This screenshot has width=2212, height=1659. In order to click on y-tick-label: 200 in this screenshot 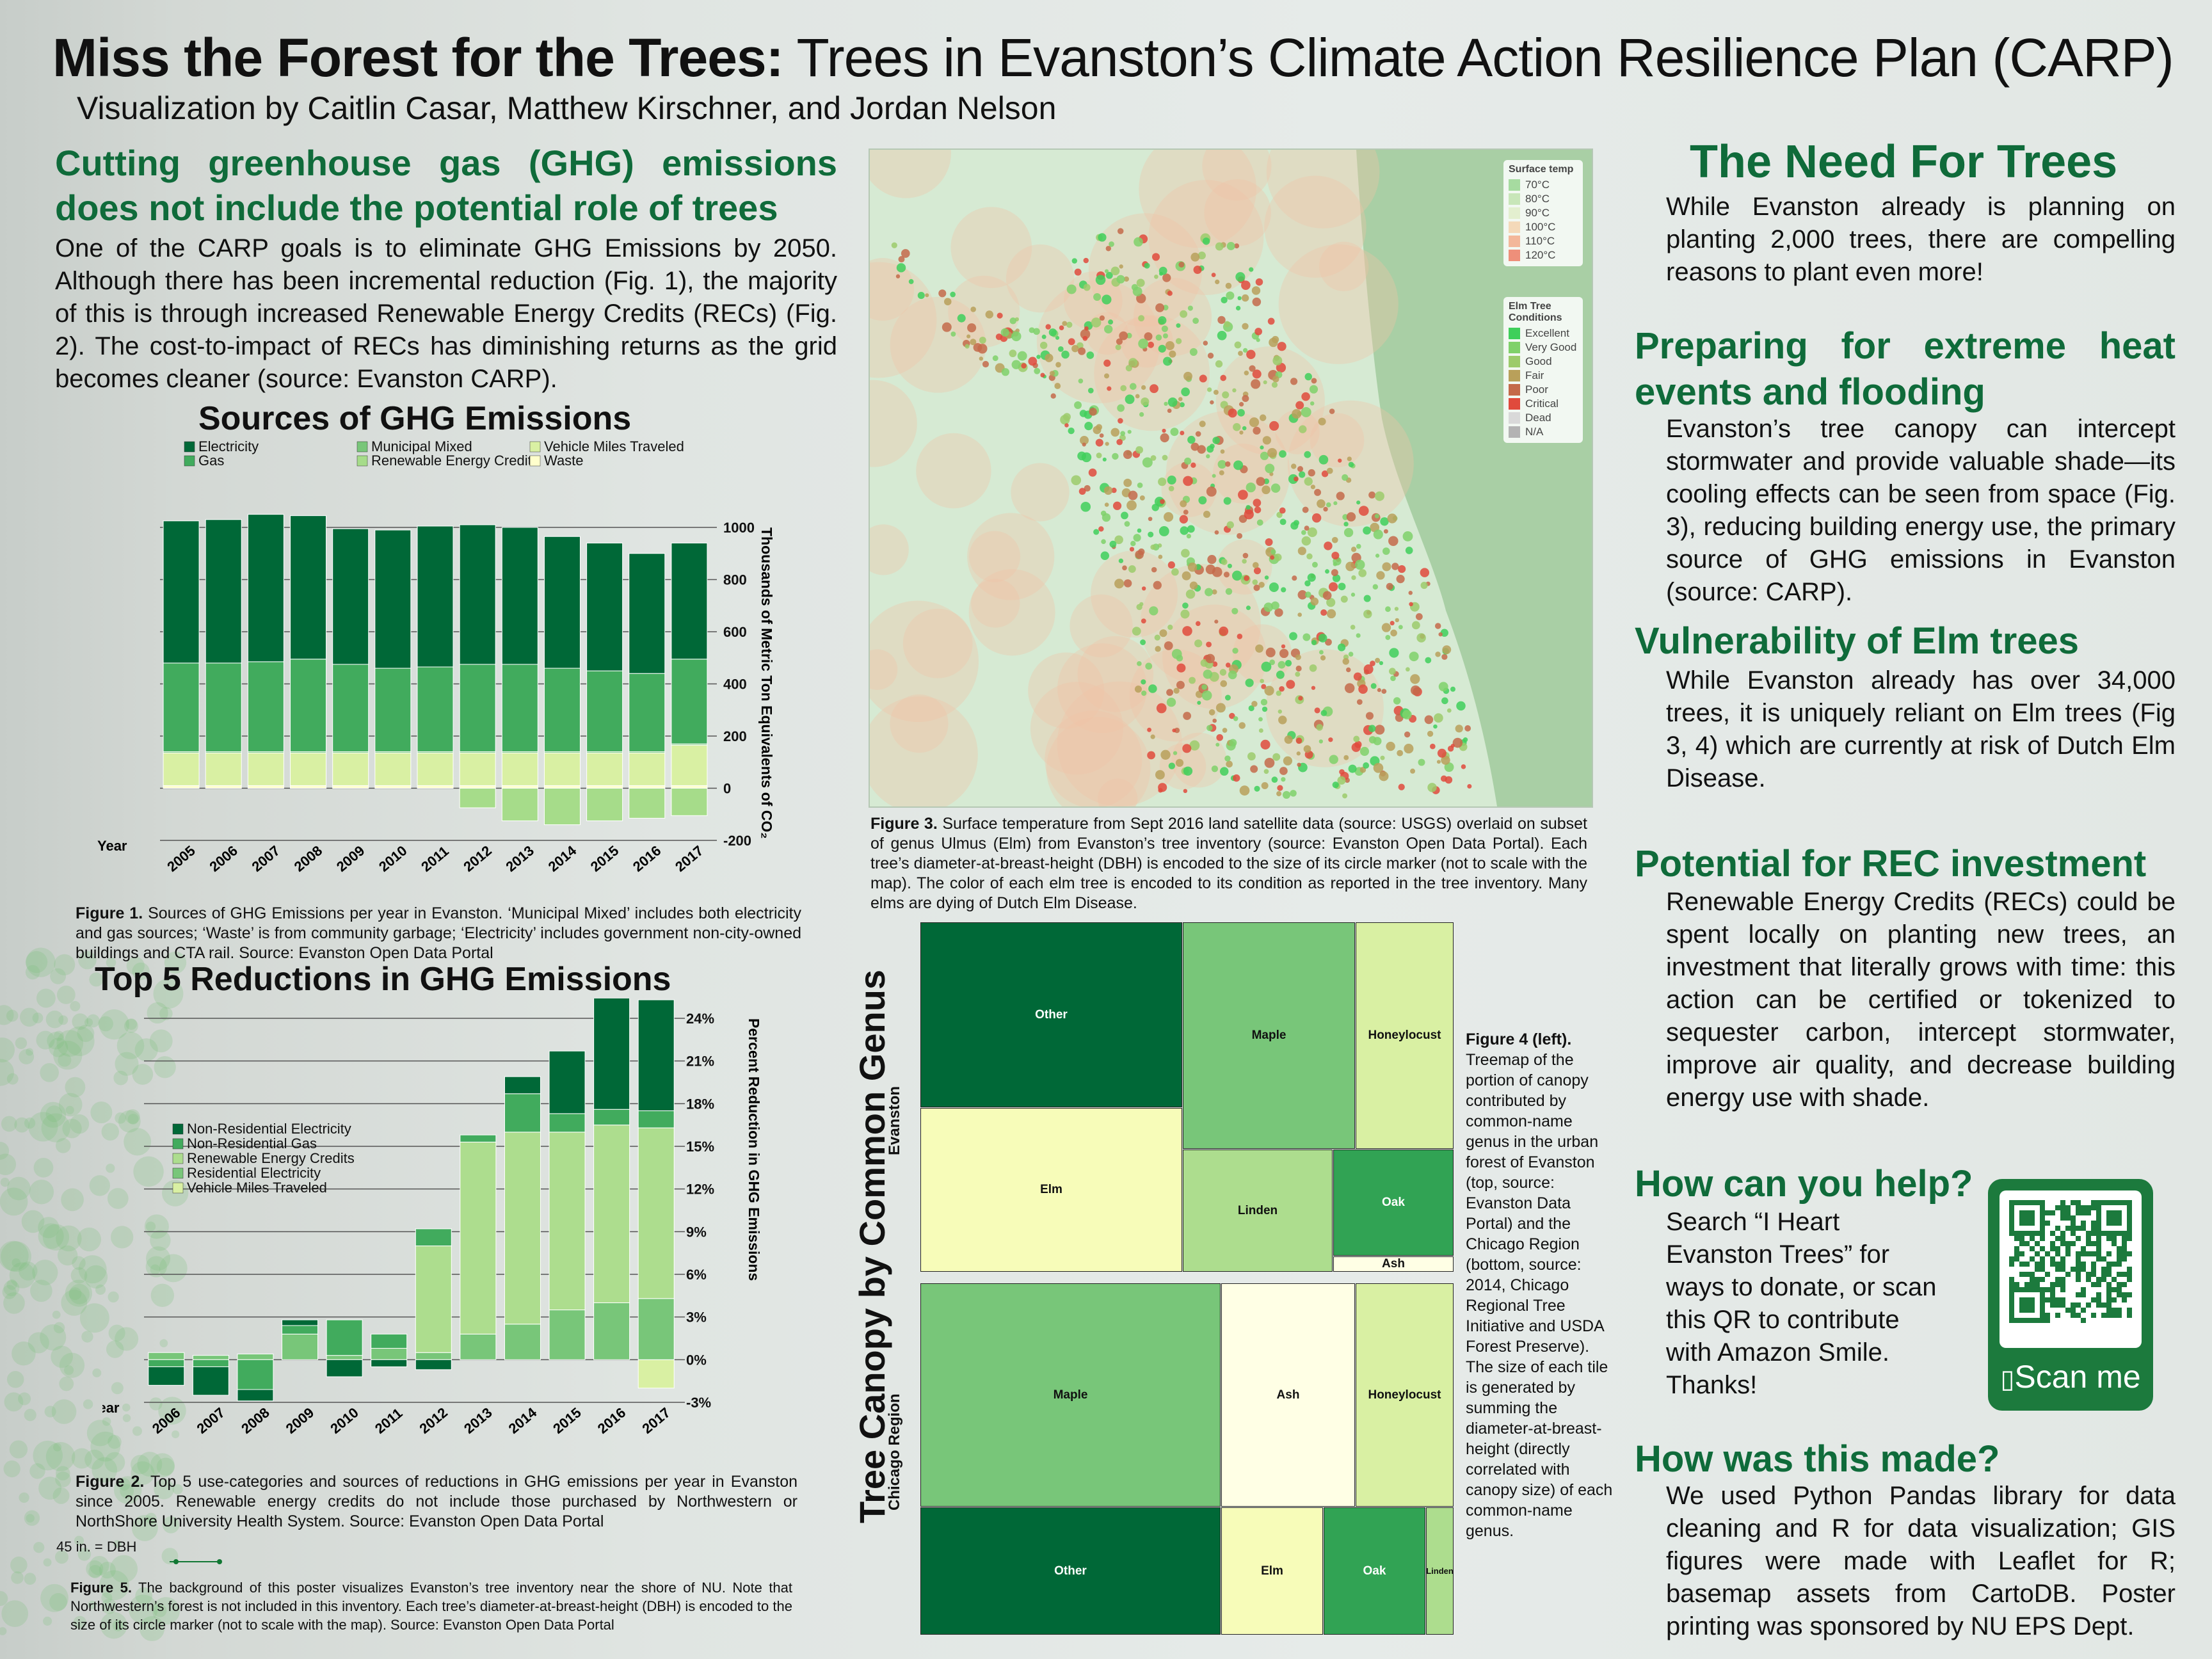, I will do `click(735, 736)`.